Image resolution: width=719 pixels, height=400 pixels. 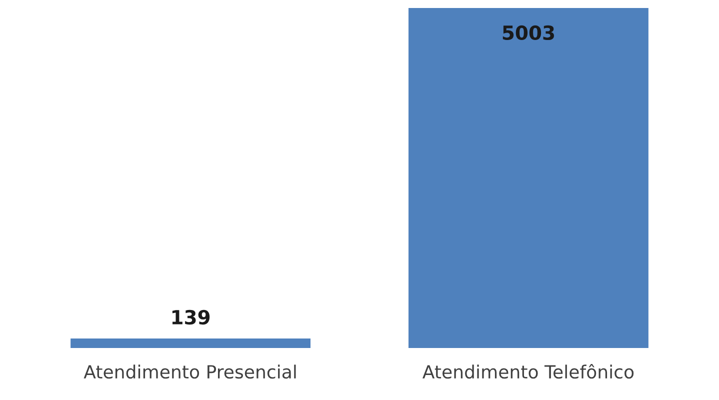 I want to click on x-tick-label: Atendimento Presencial, so click(x=190, y=371).